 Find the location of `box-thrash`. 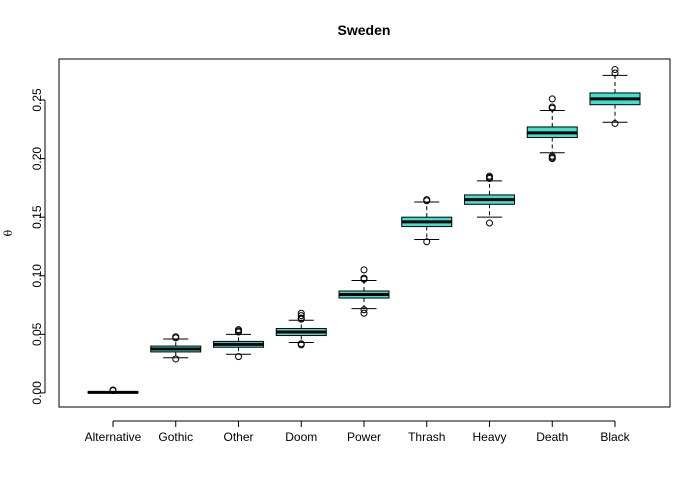

box-thrash is located at coordinates (427, 221).